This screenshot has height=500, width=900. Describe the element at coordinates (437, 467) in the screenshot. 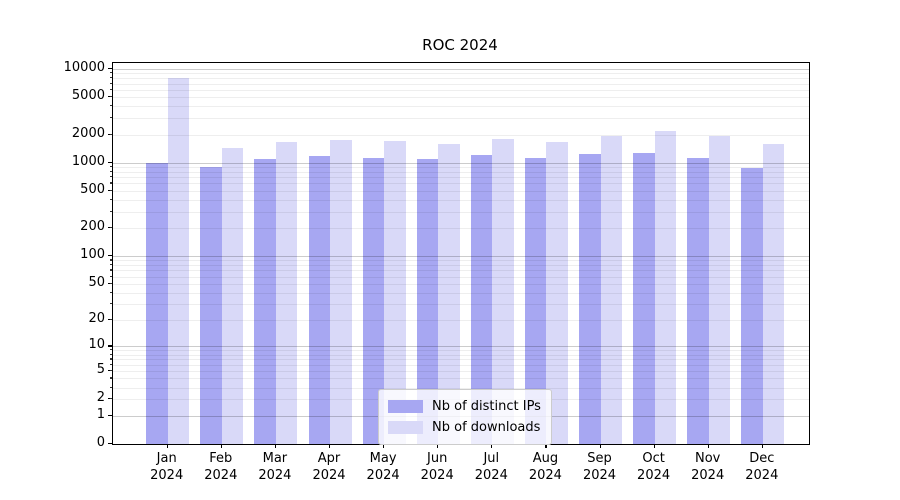

I see `x-tick-label: Jun 2024` at that location.